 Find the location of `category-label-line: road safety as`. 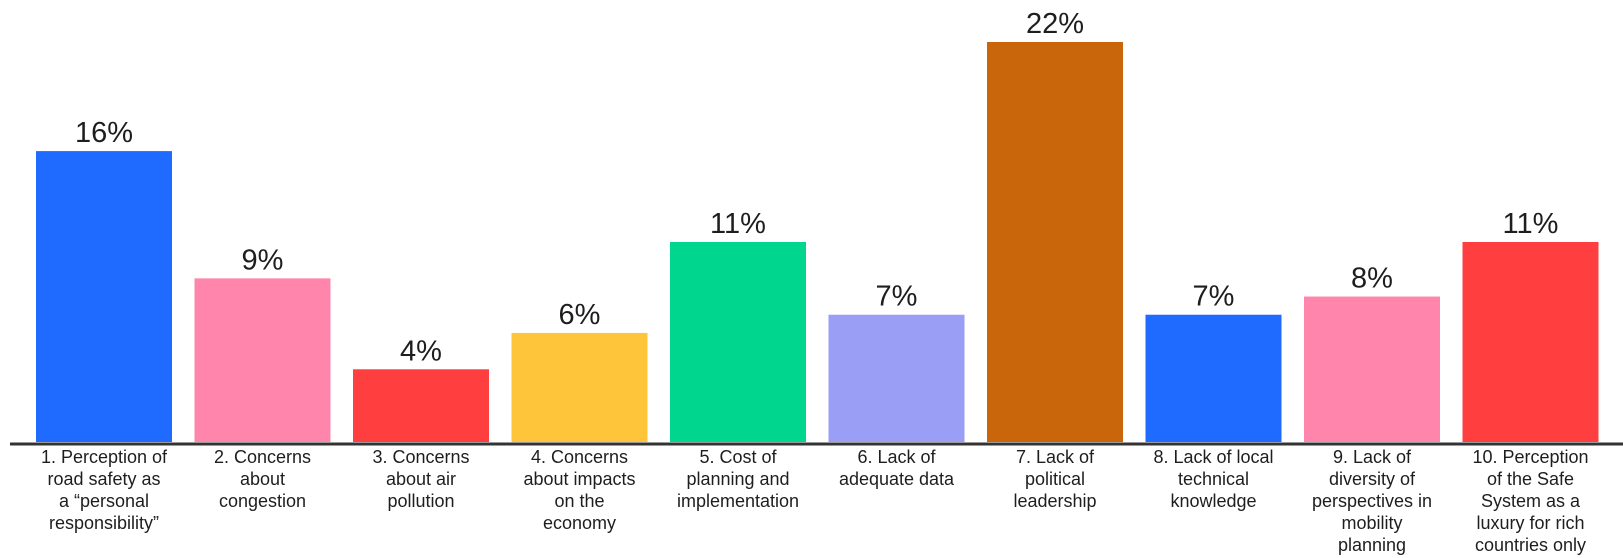

category-label-line: road safety as is located at coordinates (104, 479).